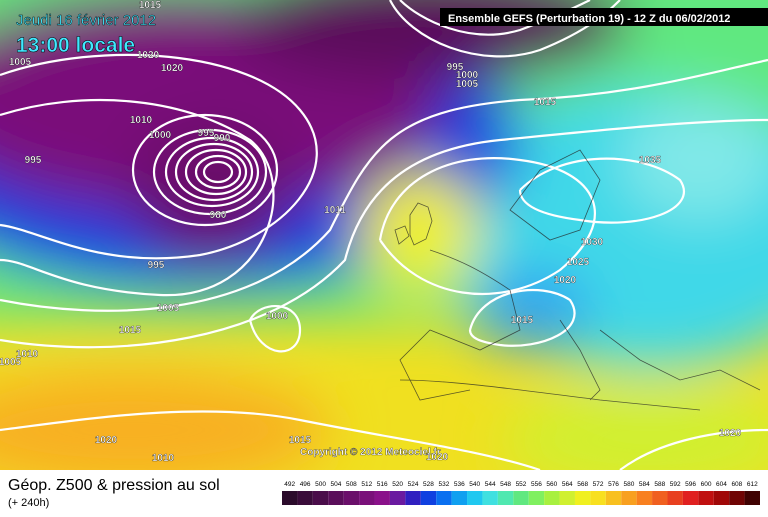 Image resolution: width=768 pixels, height=517 pixels. What do you see at coordinates (578, 262) in the screenshot?
I see `isobar-label: 1025` at bounding box center [578, 262].